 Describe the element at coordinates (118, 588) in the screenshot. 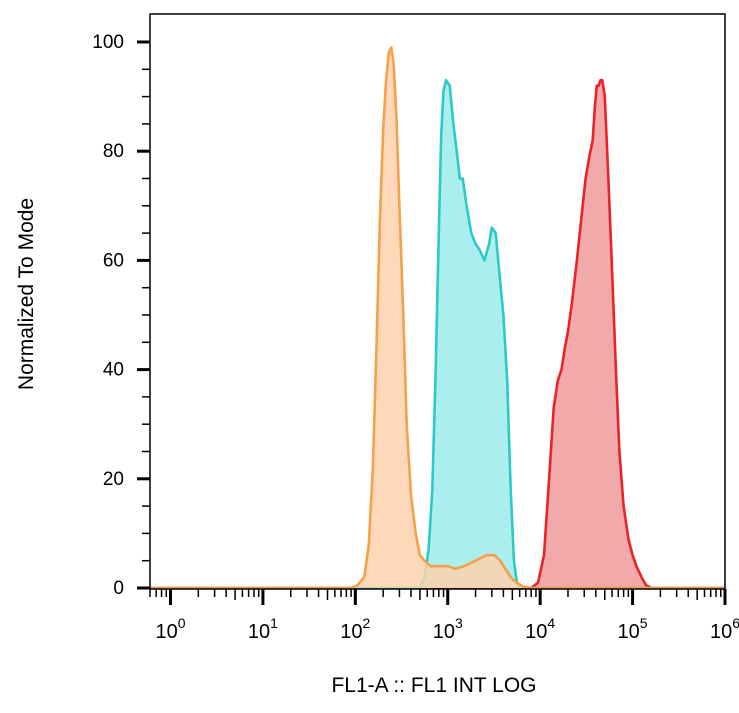

I see `y-tick-label: 0` at that location.